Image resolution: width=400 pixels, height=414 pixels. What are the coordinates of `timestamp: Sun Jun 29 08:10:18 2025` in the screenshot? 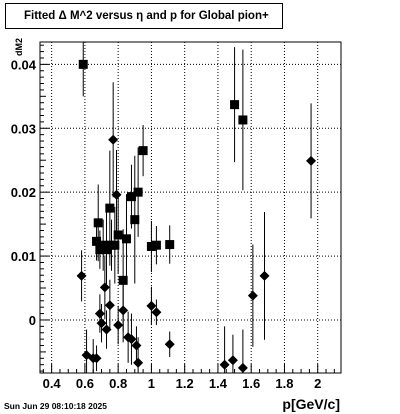 It's located at (56, 406).